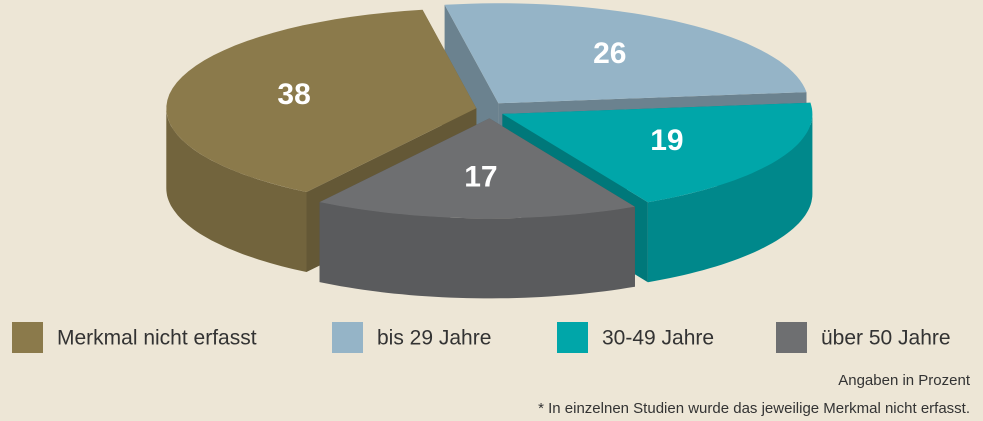  What do you see at coordinates (886, 338) in the screenshot?
I see `legend-label: über 50 Jahre` at bounding box center [886, 338].